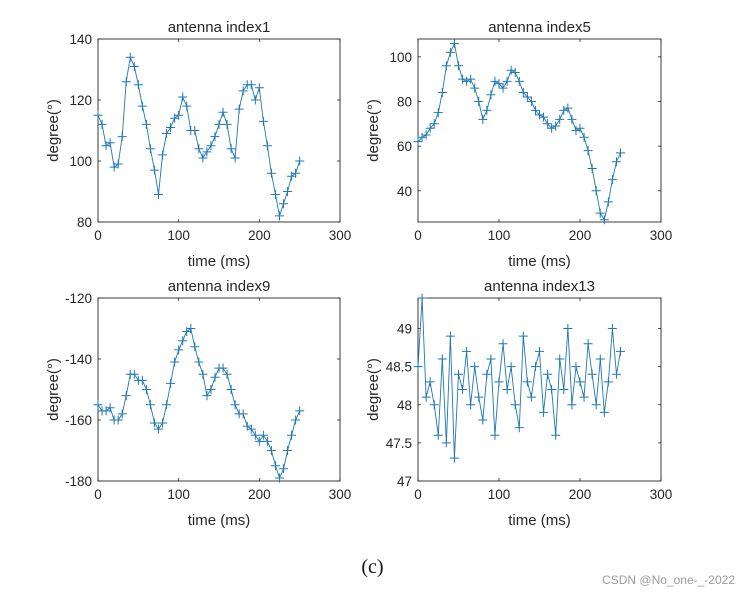 The height and width of the screenshot is (597, 745). I want to click on x-tick-label: 100, so click(178, 235).